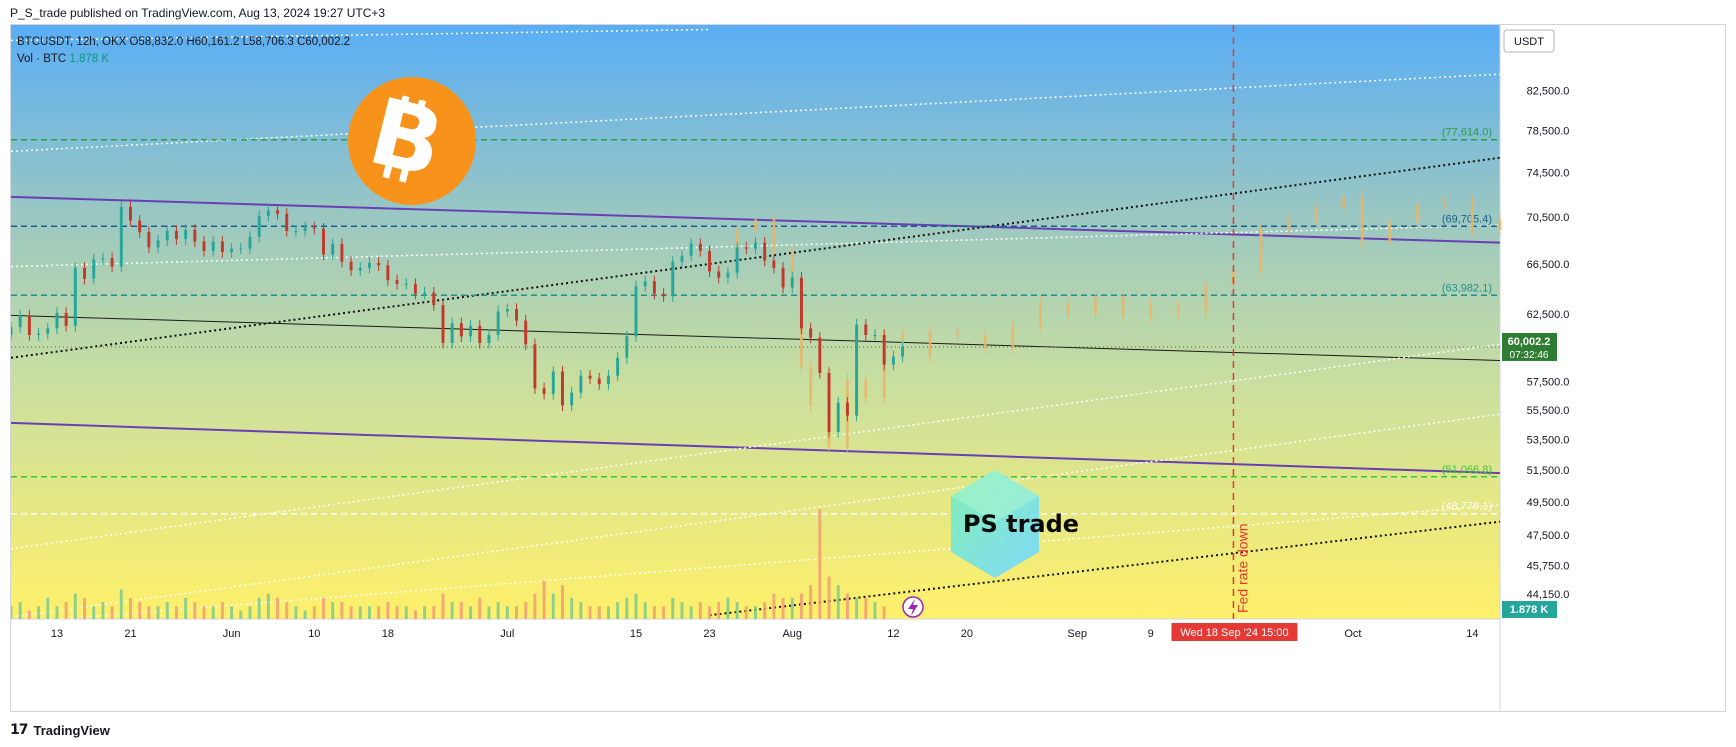 This screenshot has width=1736, height=747. What do you see at coordinates (1529, 355) in the screenshot?
I see `last-price-countdown: 07:32:46` at bounding box center [1529, 355].